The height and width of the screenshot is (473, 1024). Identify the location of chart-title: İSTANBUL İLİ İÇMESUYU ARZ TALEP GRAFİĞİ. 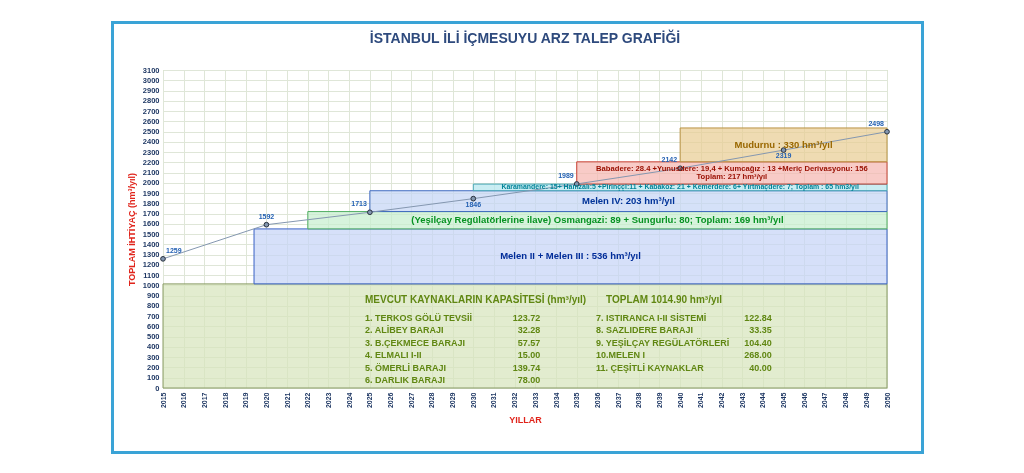
(525, 37).